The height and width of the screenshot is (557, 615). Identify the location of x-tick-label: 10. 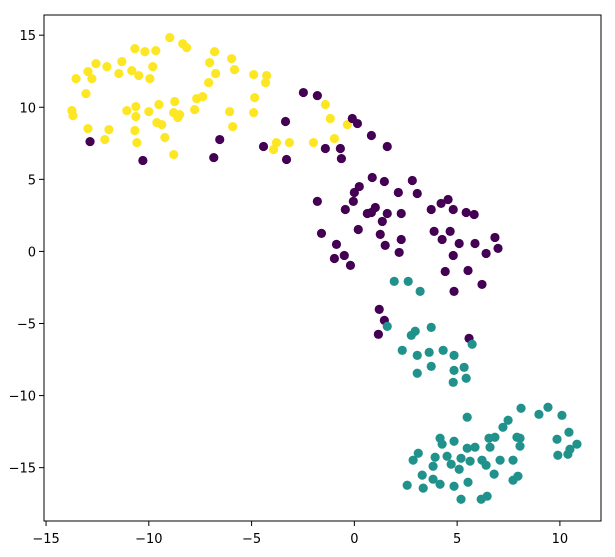
(560, 539).